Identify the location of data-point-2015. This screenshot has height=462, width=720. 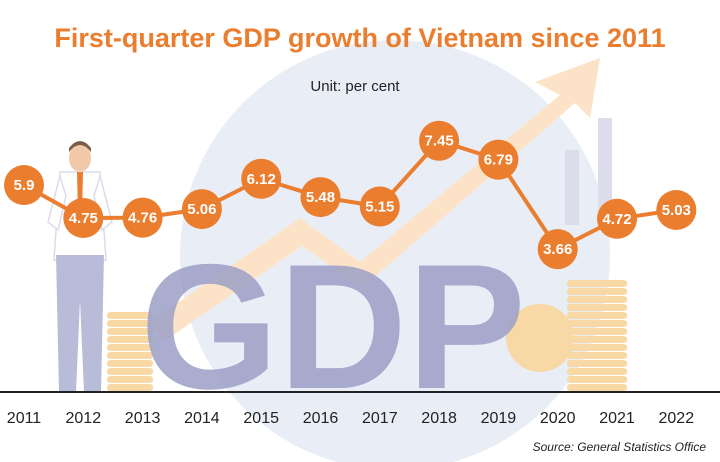
(261, 178).